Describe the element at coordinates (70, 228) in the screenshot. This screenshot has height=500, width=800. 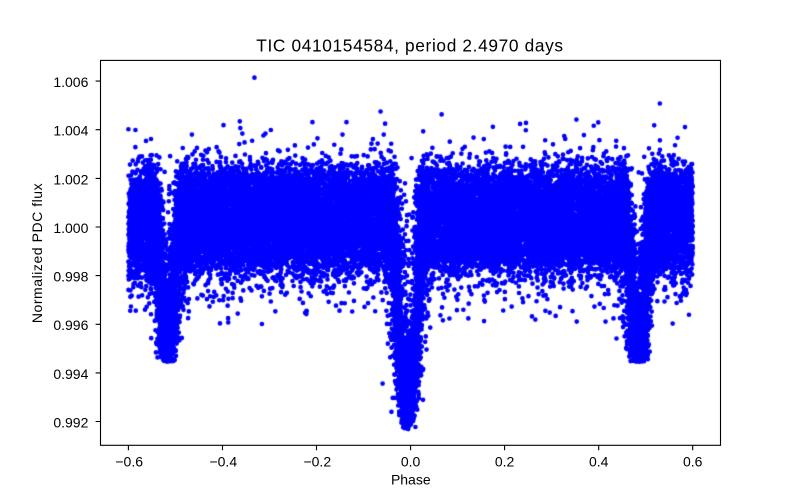
I see `svg-text: 1.000` at that location.